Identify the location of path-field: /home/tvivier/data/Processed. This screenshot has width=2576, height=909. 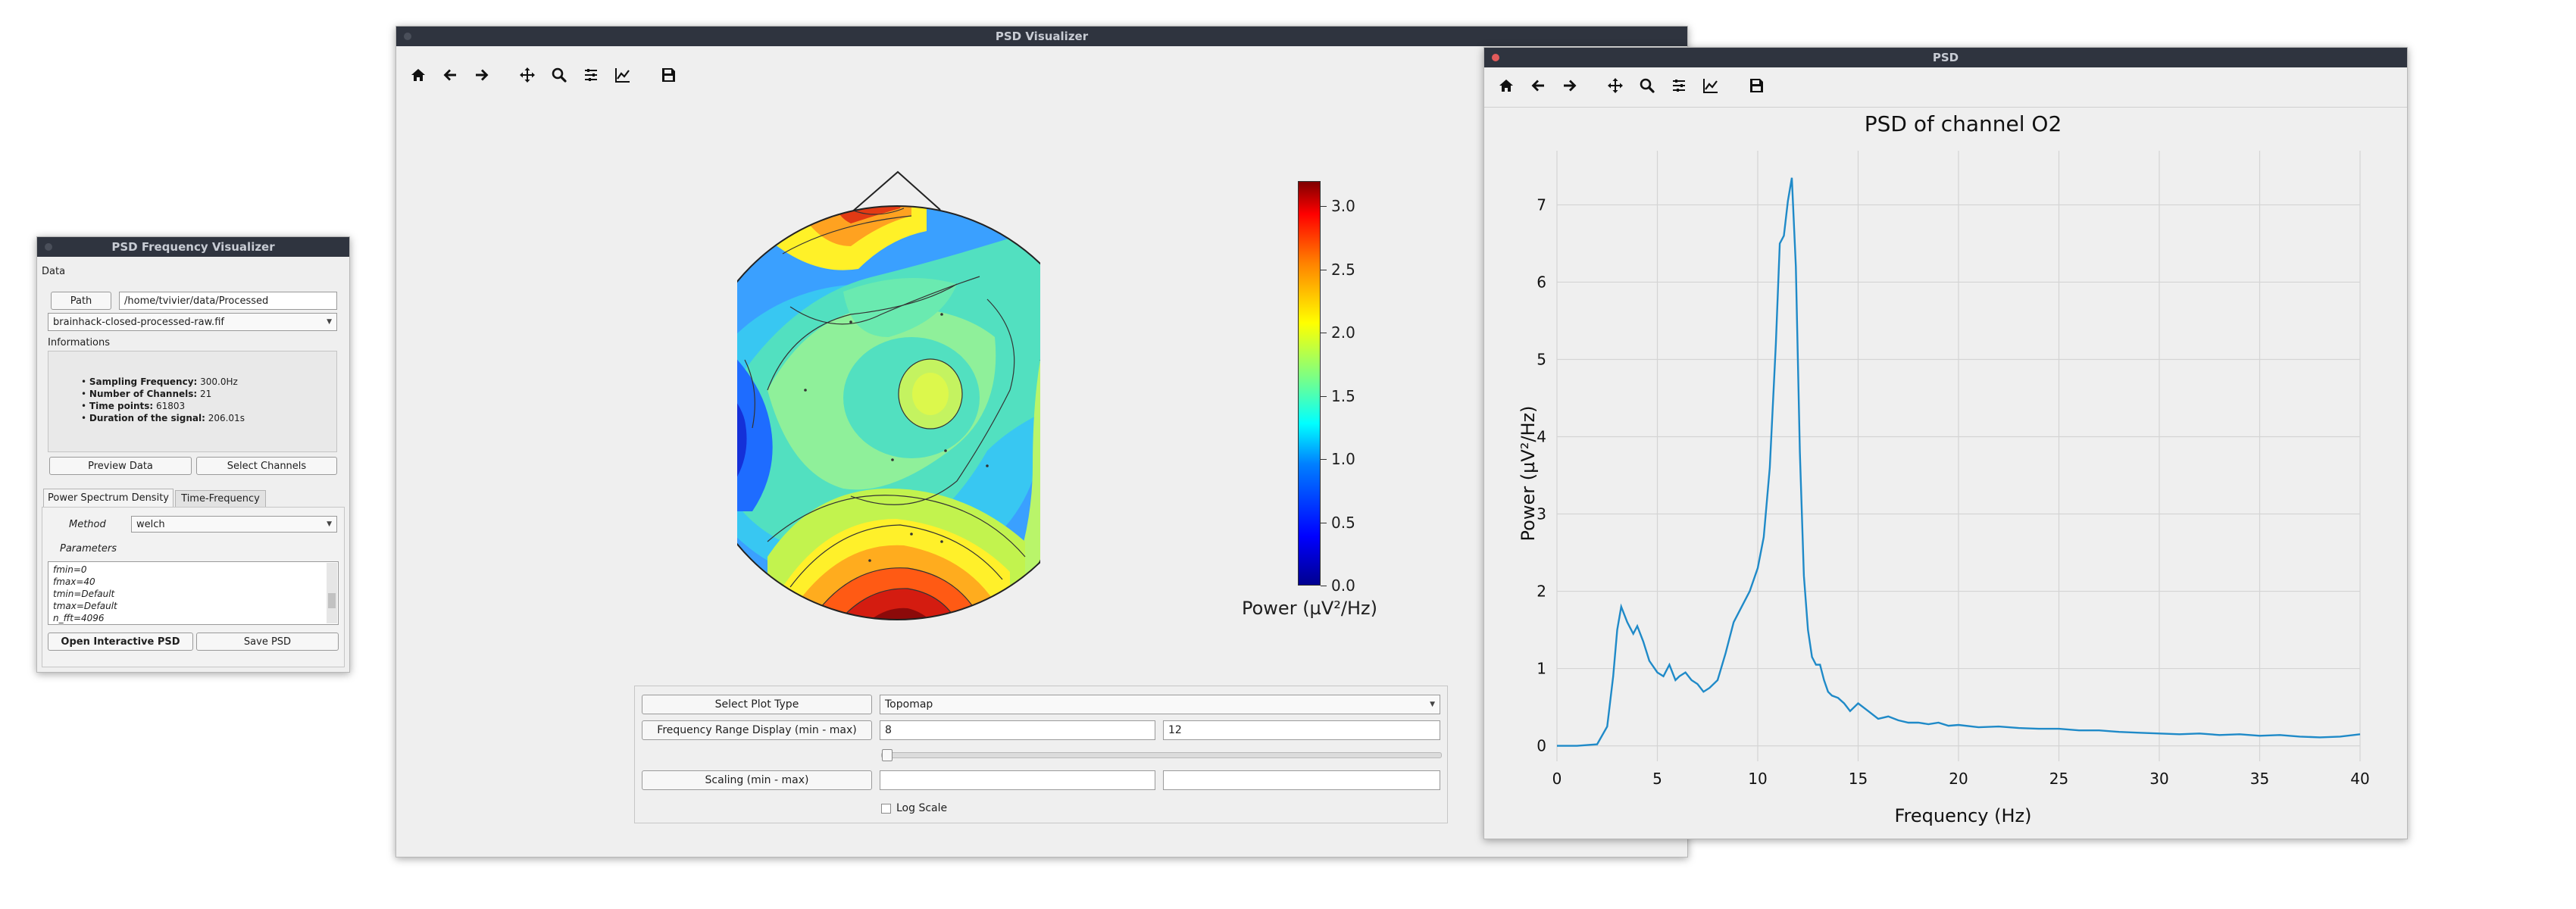
(228, 301).